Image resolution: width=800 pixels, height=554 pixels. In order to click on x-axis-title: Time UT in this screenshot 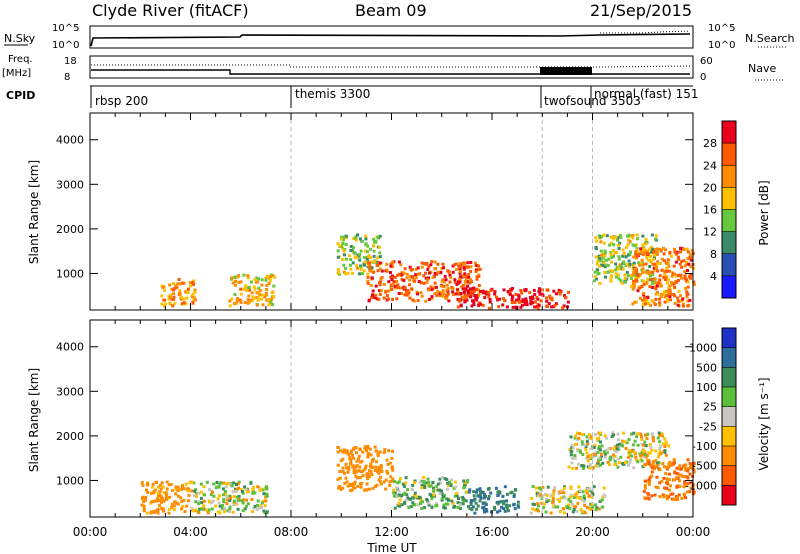, I will do `click(391, 547)`.